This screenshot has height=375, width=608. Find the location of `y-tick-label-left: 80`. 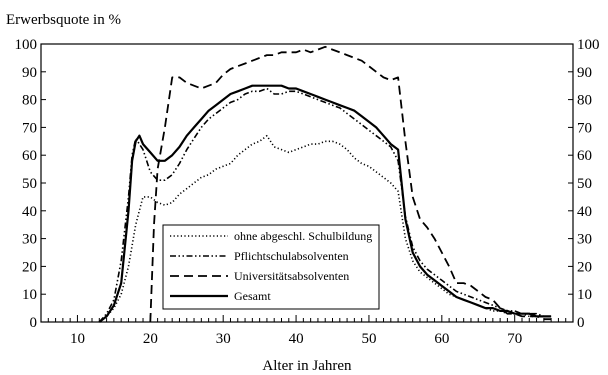

y-tick-label-left: 80 is located at coordinates (29, 101).